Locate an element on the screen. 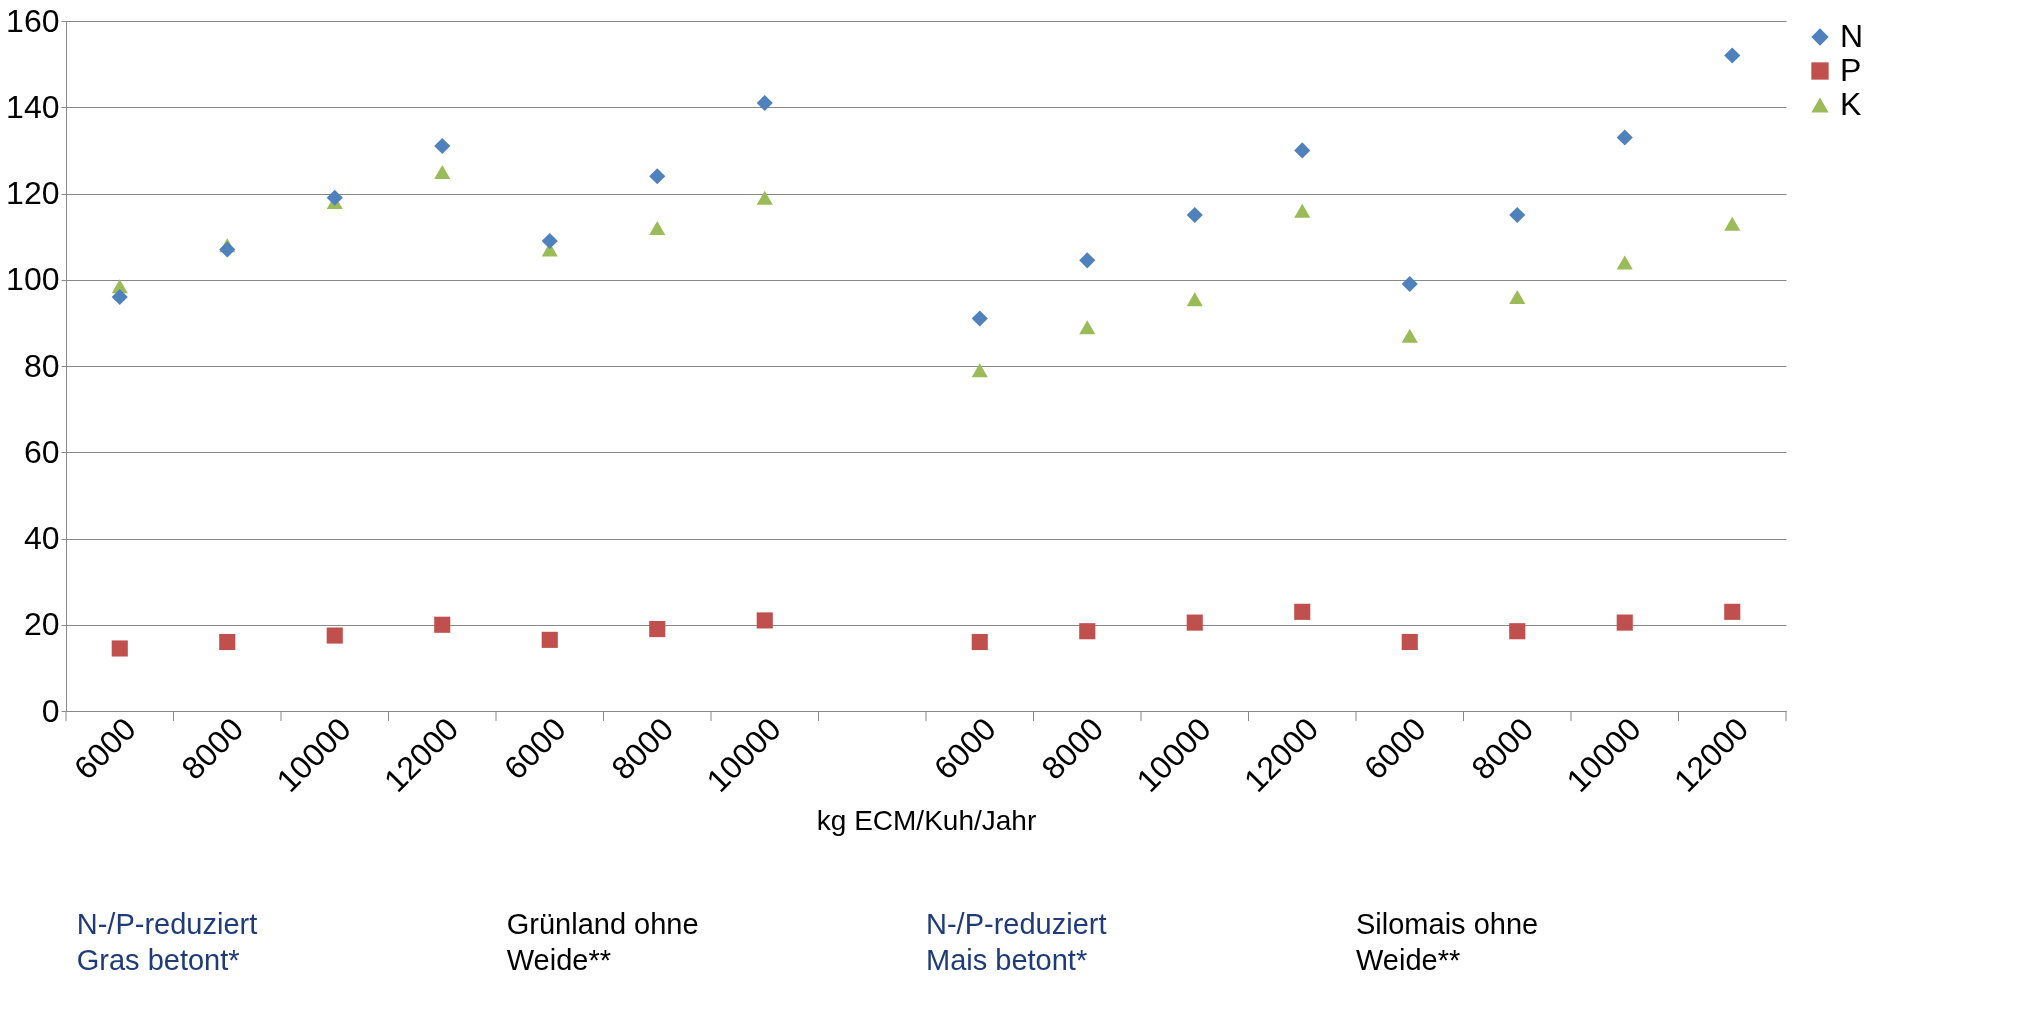  x-axis-title: kg ECM/Kuh/Jahr is located at coordinates (926, 821).